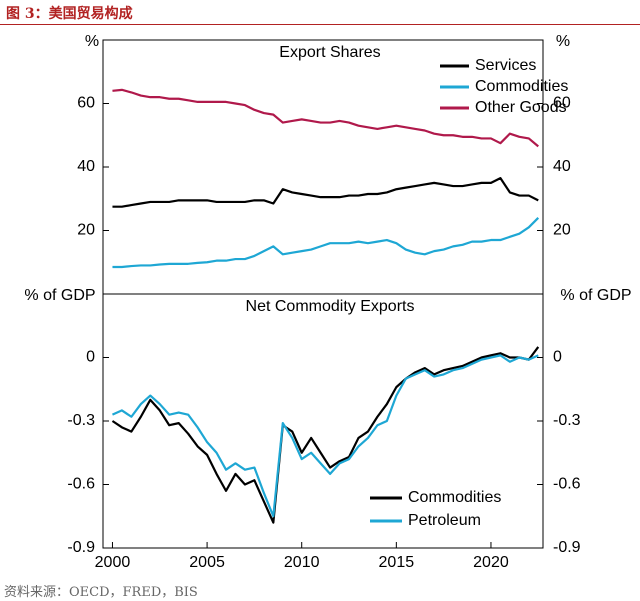 The image size is (640, 601). Describe the element at coordinates (521, 107) in the screenshot. I see `legend-label: Other Goods` at that location.